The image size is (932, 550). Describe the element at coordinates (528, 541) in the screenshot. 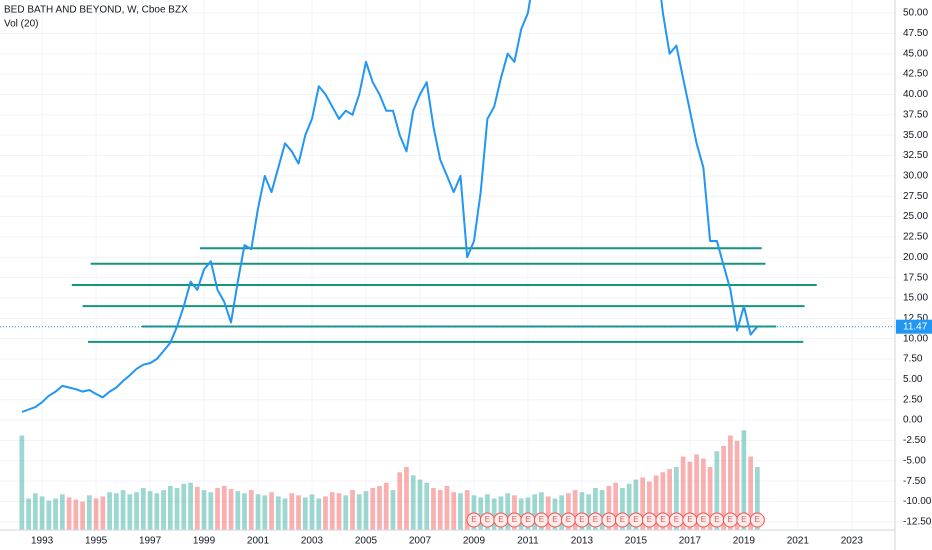

I see `x-tick-label: 2011` at that location.